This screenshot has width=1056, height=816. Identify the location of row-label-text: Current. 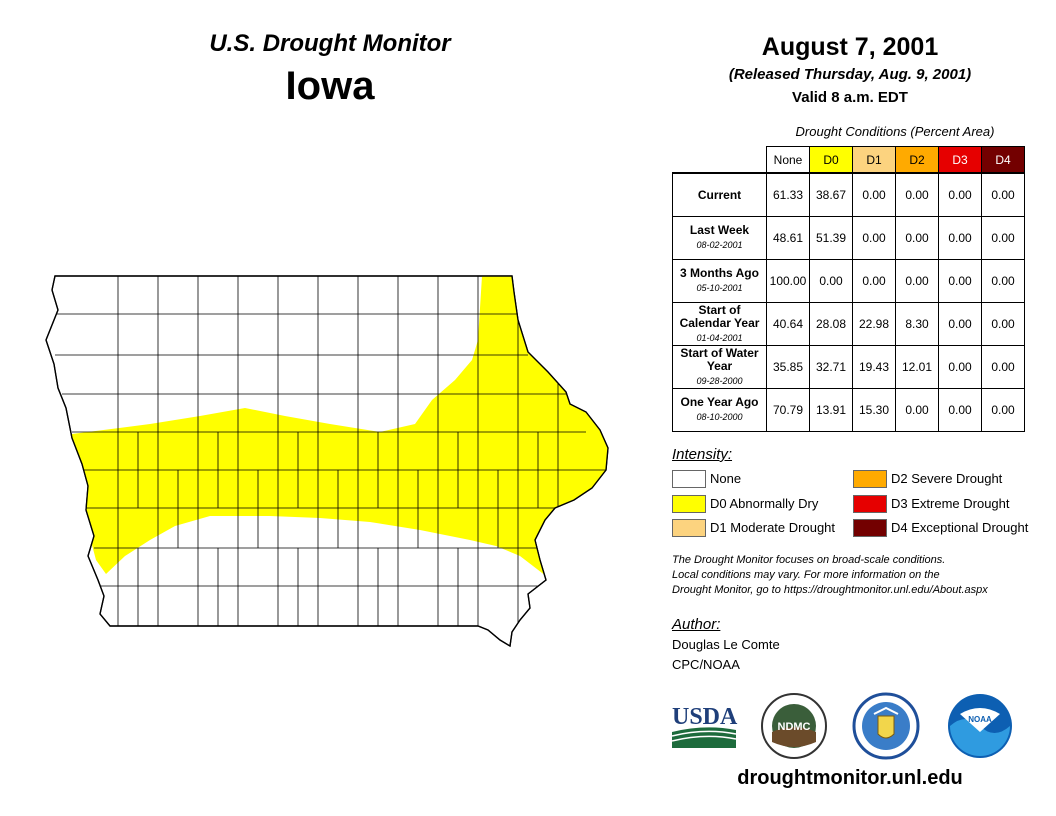
(719, 194).